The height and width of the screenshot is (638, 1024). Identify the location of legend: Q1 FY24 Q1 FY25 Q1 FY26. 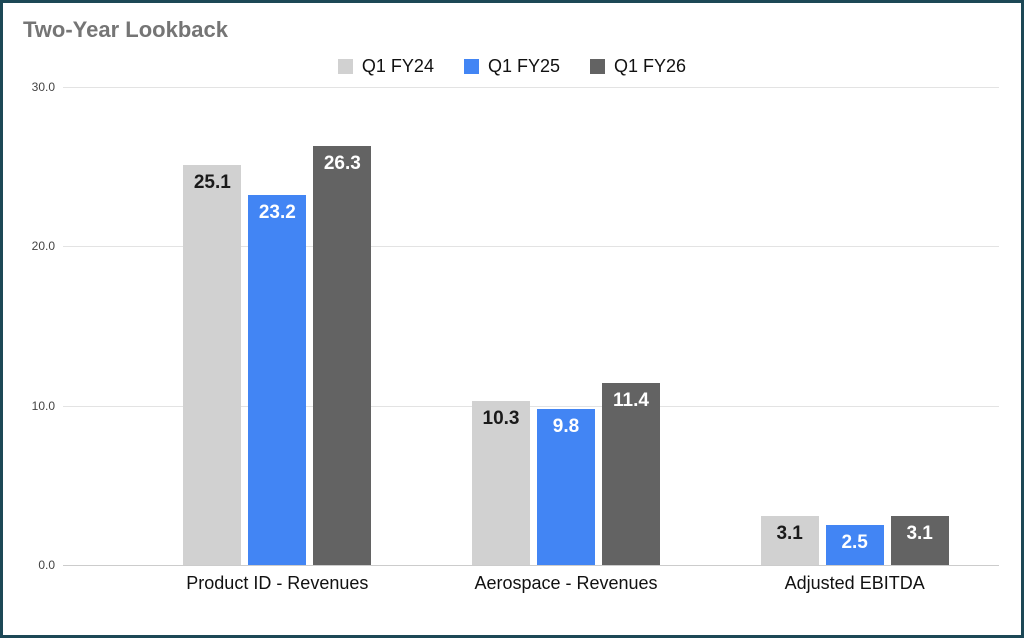
(512, 66).